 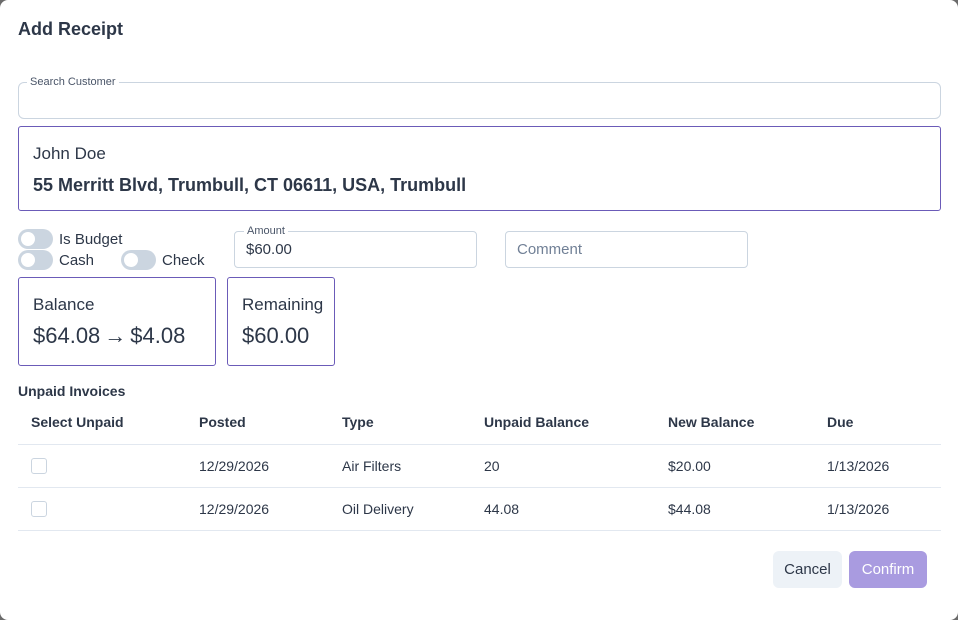 I want to click on comment-field, so click(x=626, y=249).